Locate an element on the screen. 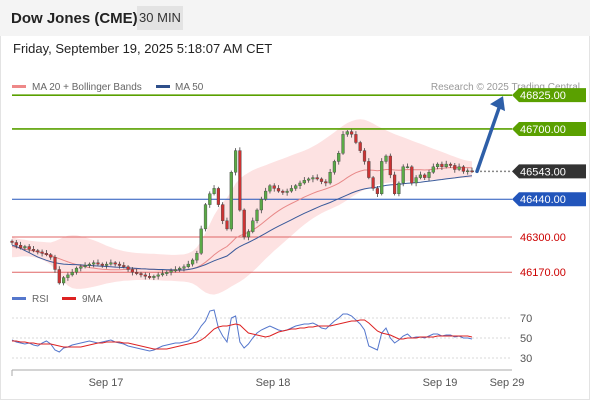  ma50-legend-swatch is located at coordinates (163, 86).